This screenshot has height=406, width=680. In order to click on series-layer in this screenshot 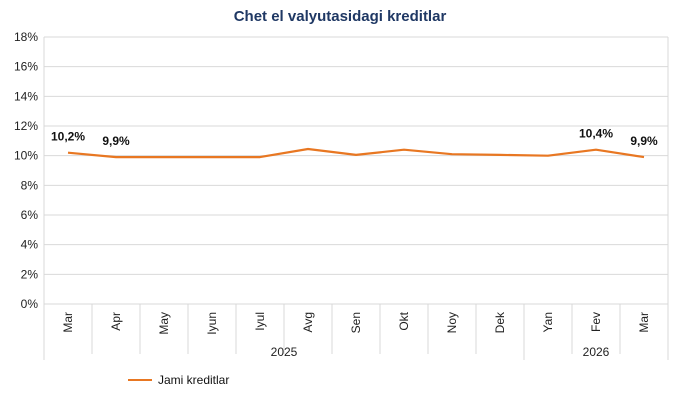, I will do `click(356, 153)`.